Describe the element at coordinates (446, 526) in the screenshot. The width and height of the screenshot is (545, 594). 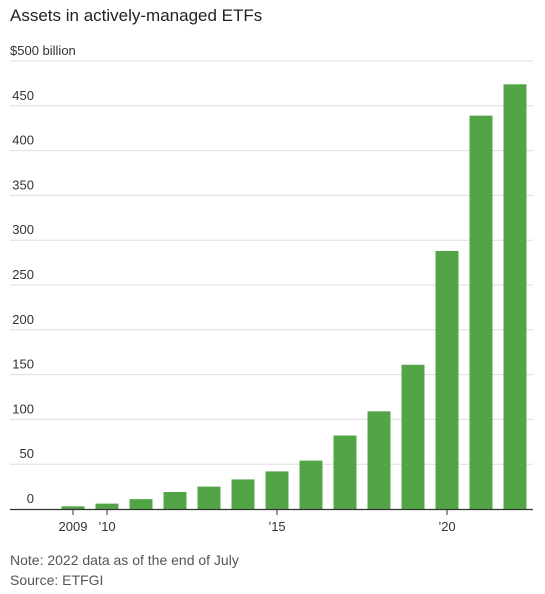
I see `x-tick-label: ’20` at that location.